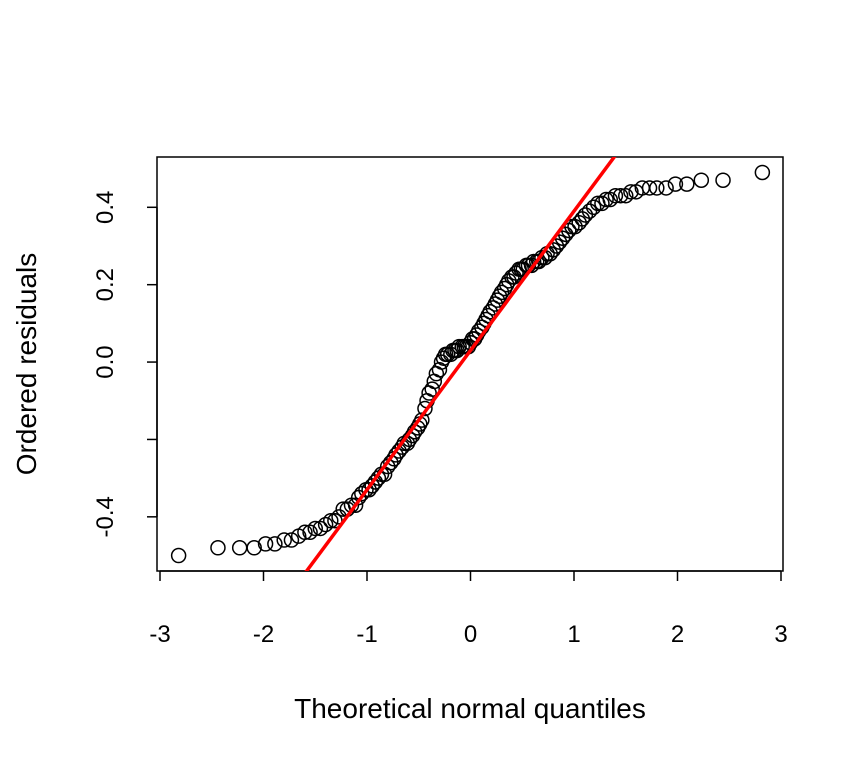 Image resolution: width=864 pixels, height=768 pixels. I want to click on x-tick-label: -3, so click(159, 634).